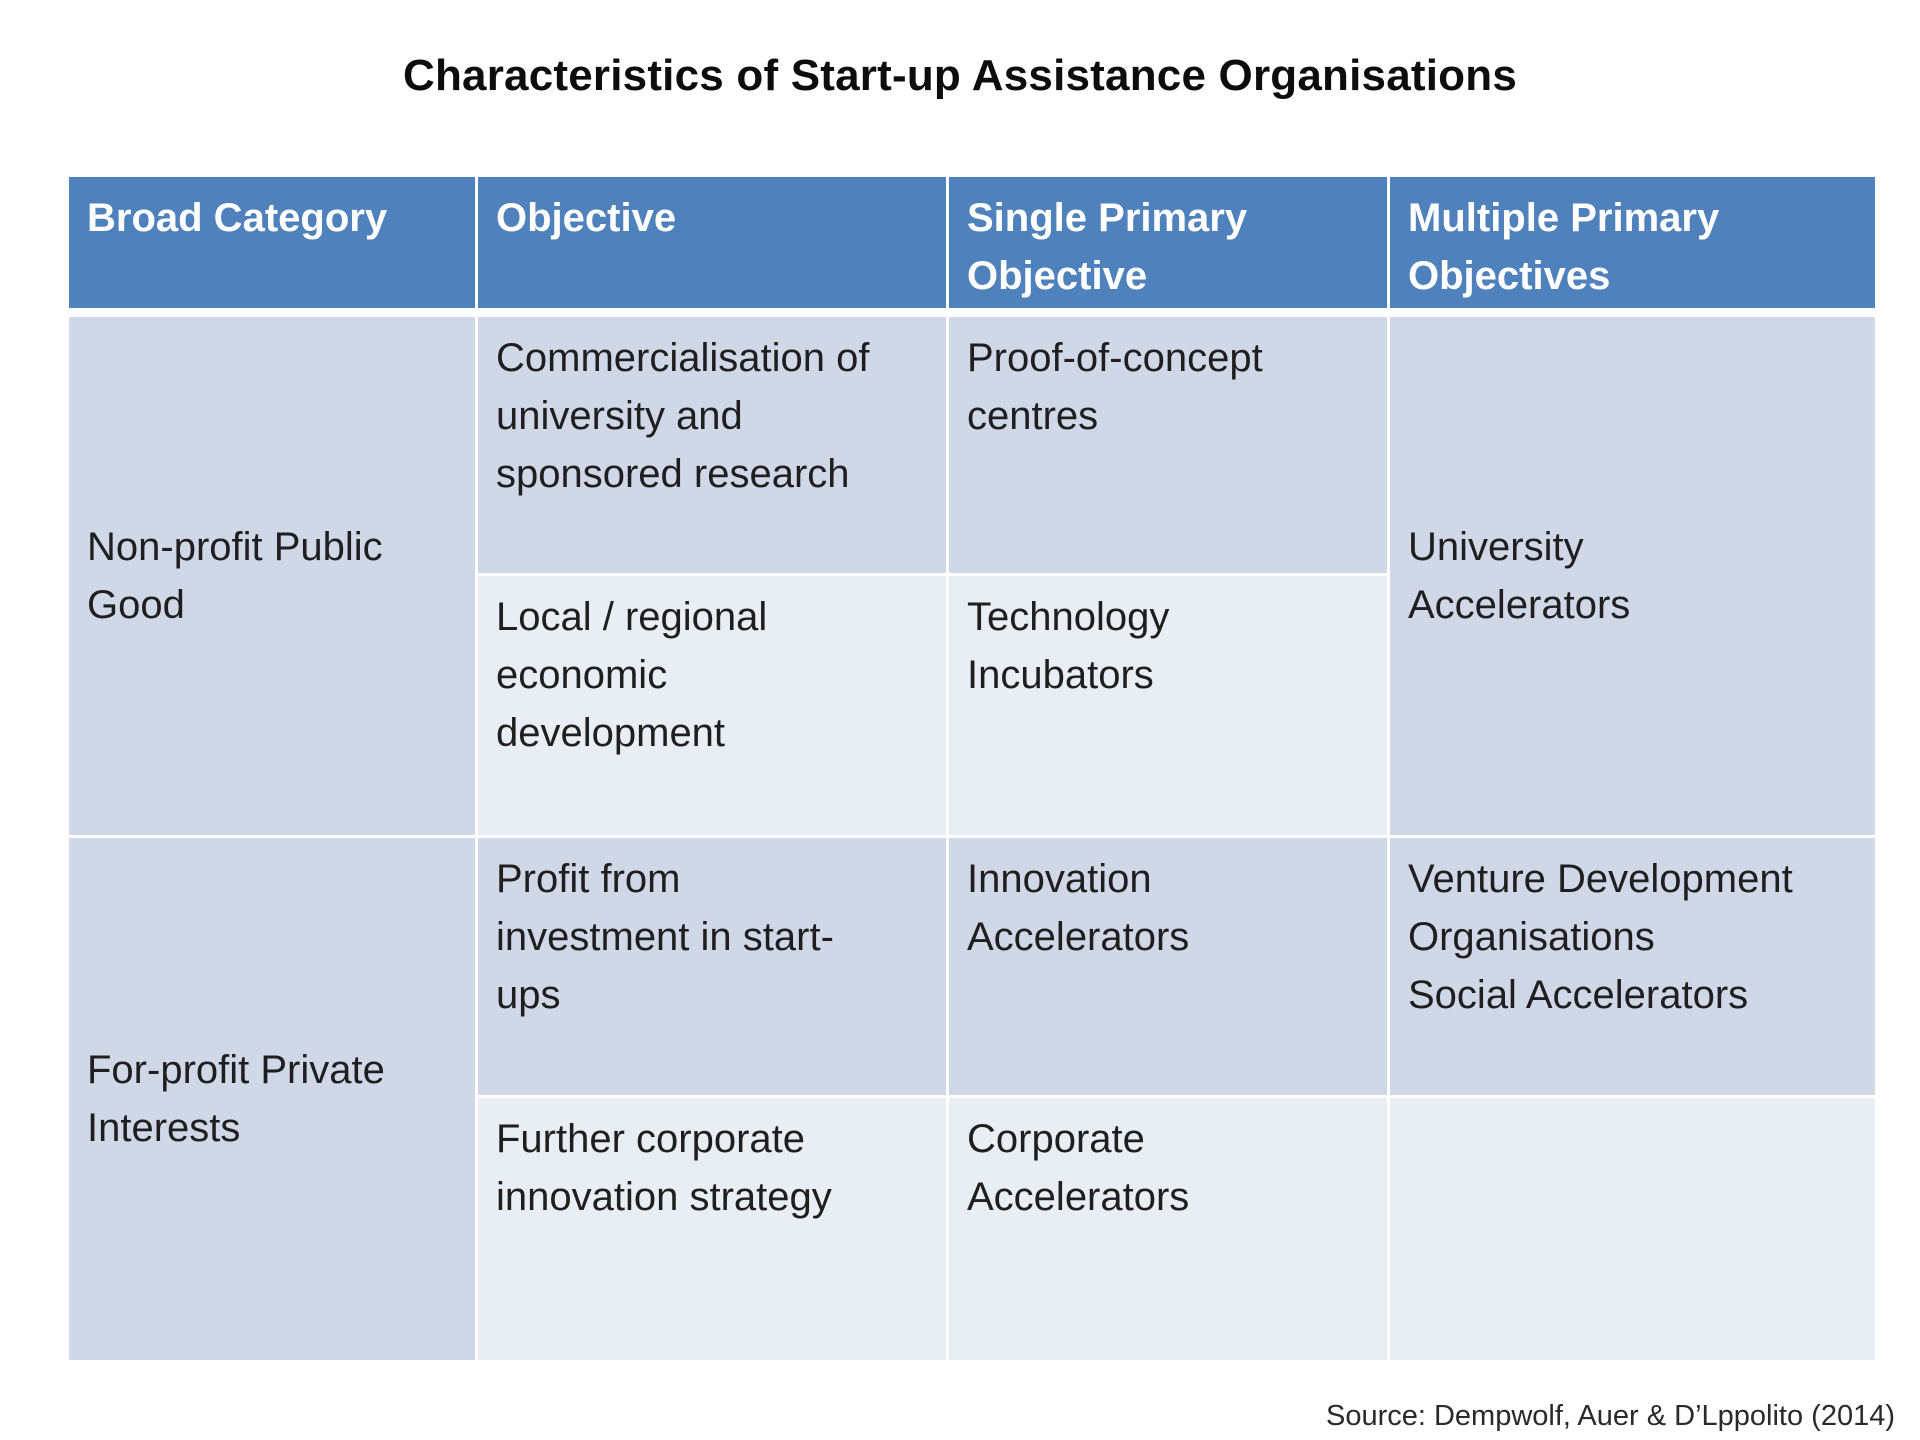 The width and height of the screenshot is (1920, 1440). What do you see at coordinates (651, 1139) in the screenshot?
I see `objective-line: Further corporate` at bounding box center [651, 1139].